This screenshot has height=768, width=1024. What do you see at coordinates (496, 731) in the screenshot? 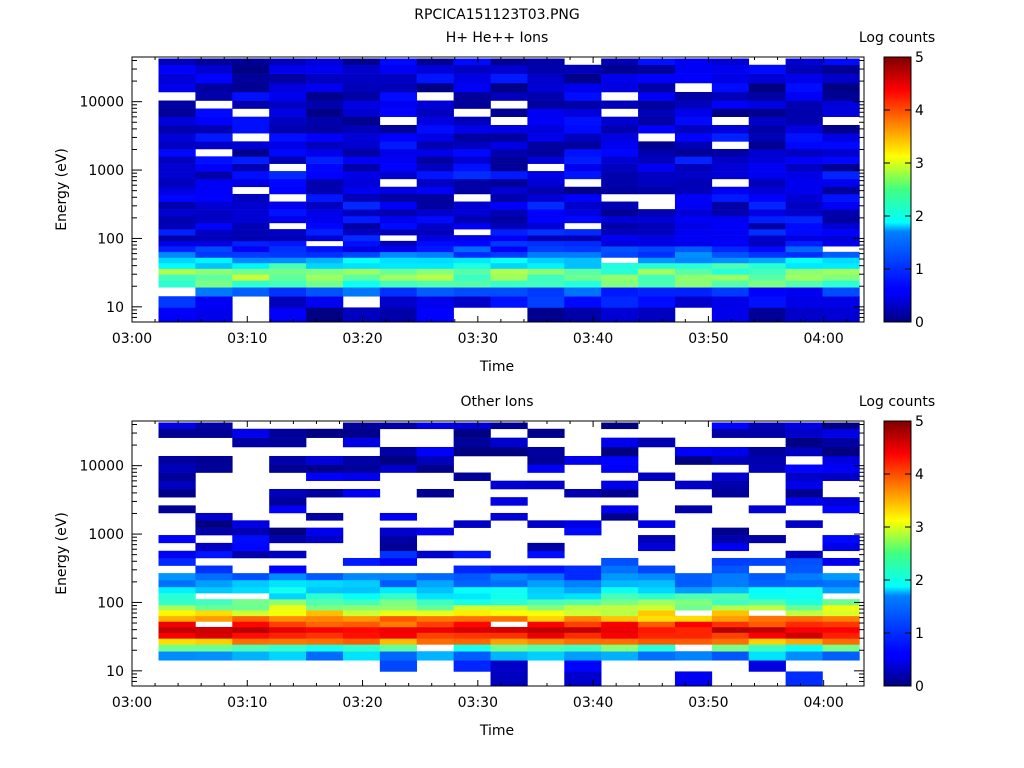
I see `x-axis-label: Time` at bounding box center [496, 731].